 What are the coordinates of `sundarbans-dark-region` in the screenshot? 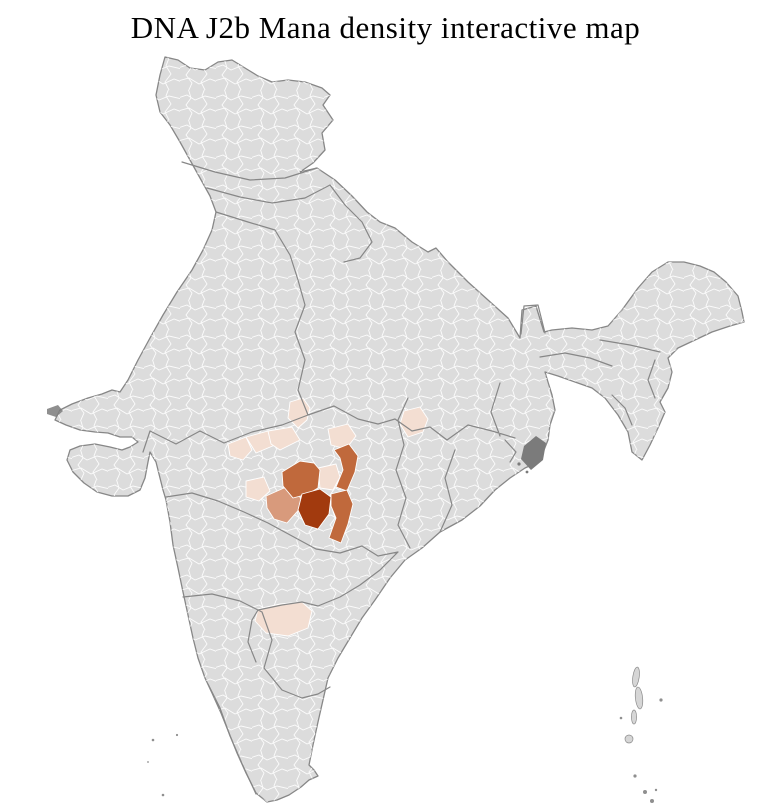 It's located at (531, 455).